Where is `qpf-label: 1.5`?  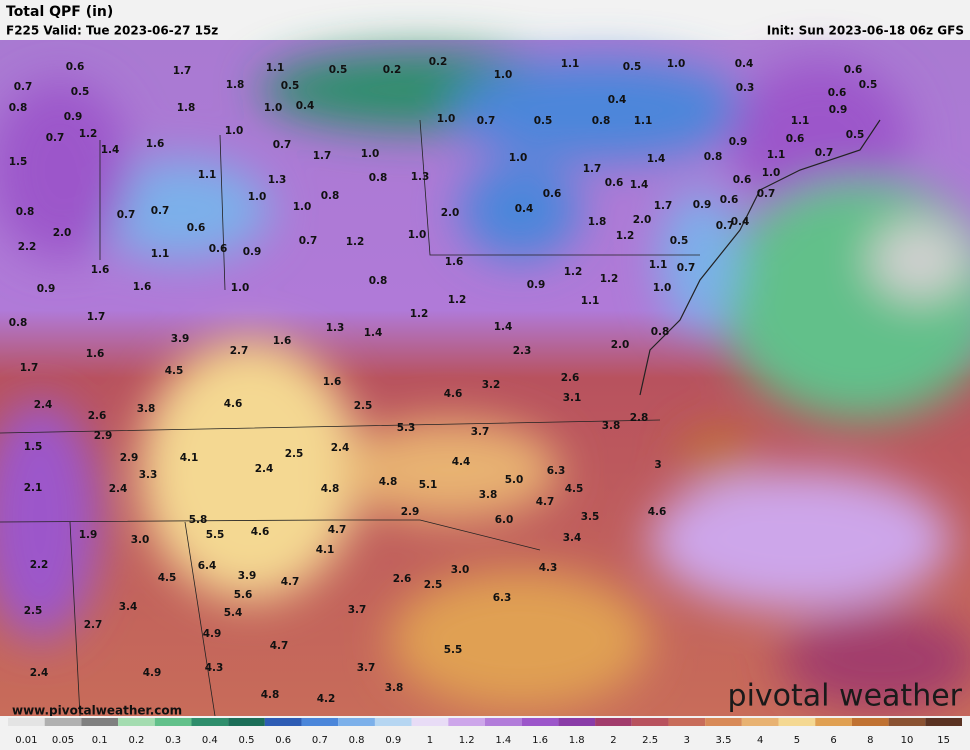 qpf-label: 1.5 is located at coordinates (33, 447).